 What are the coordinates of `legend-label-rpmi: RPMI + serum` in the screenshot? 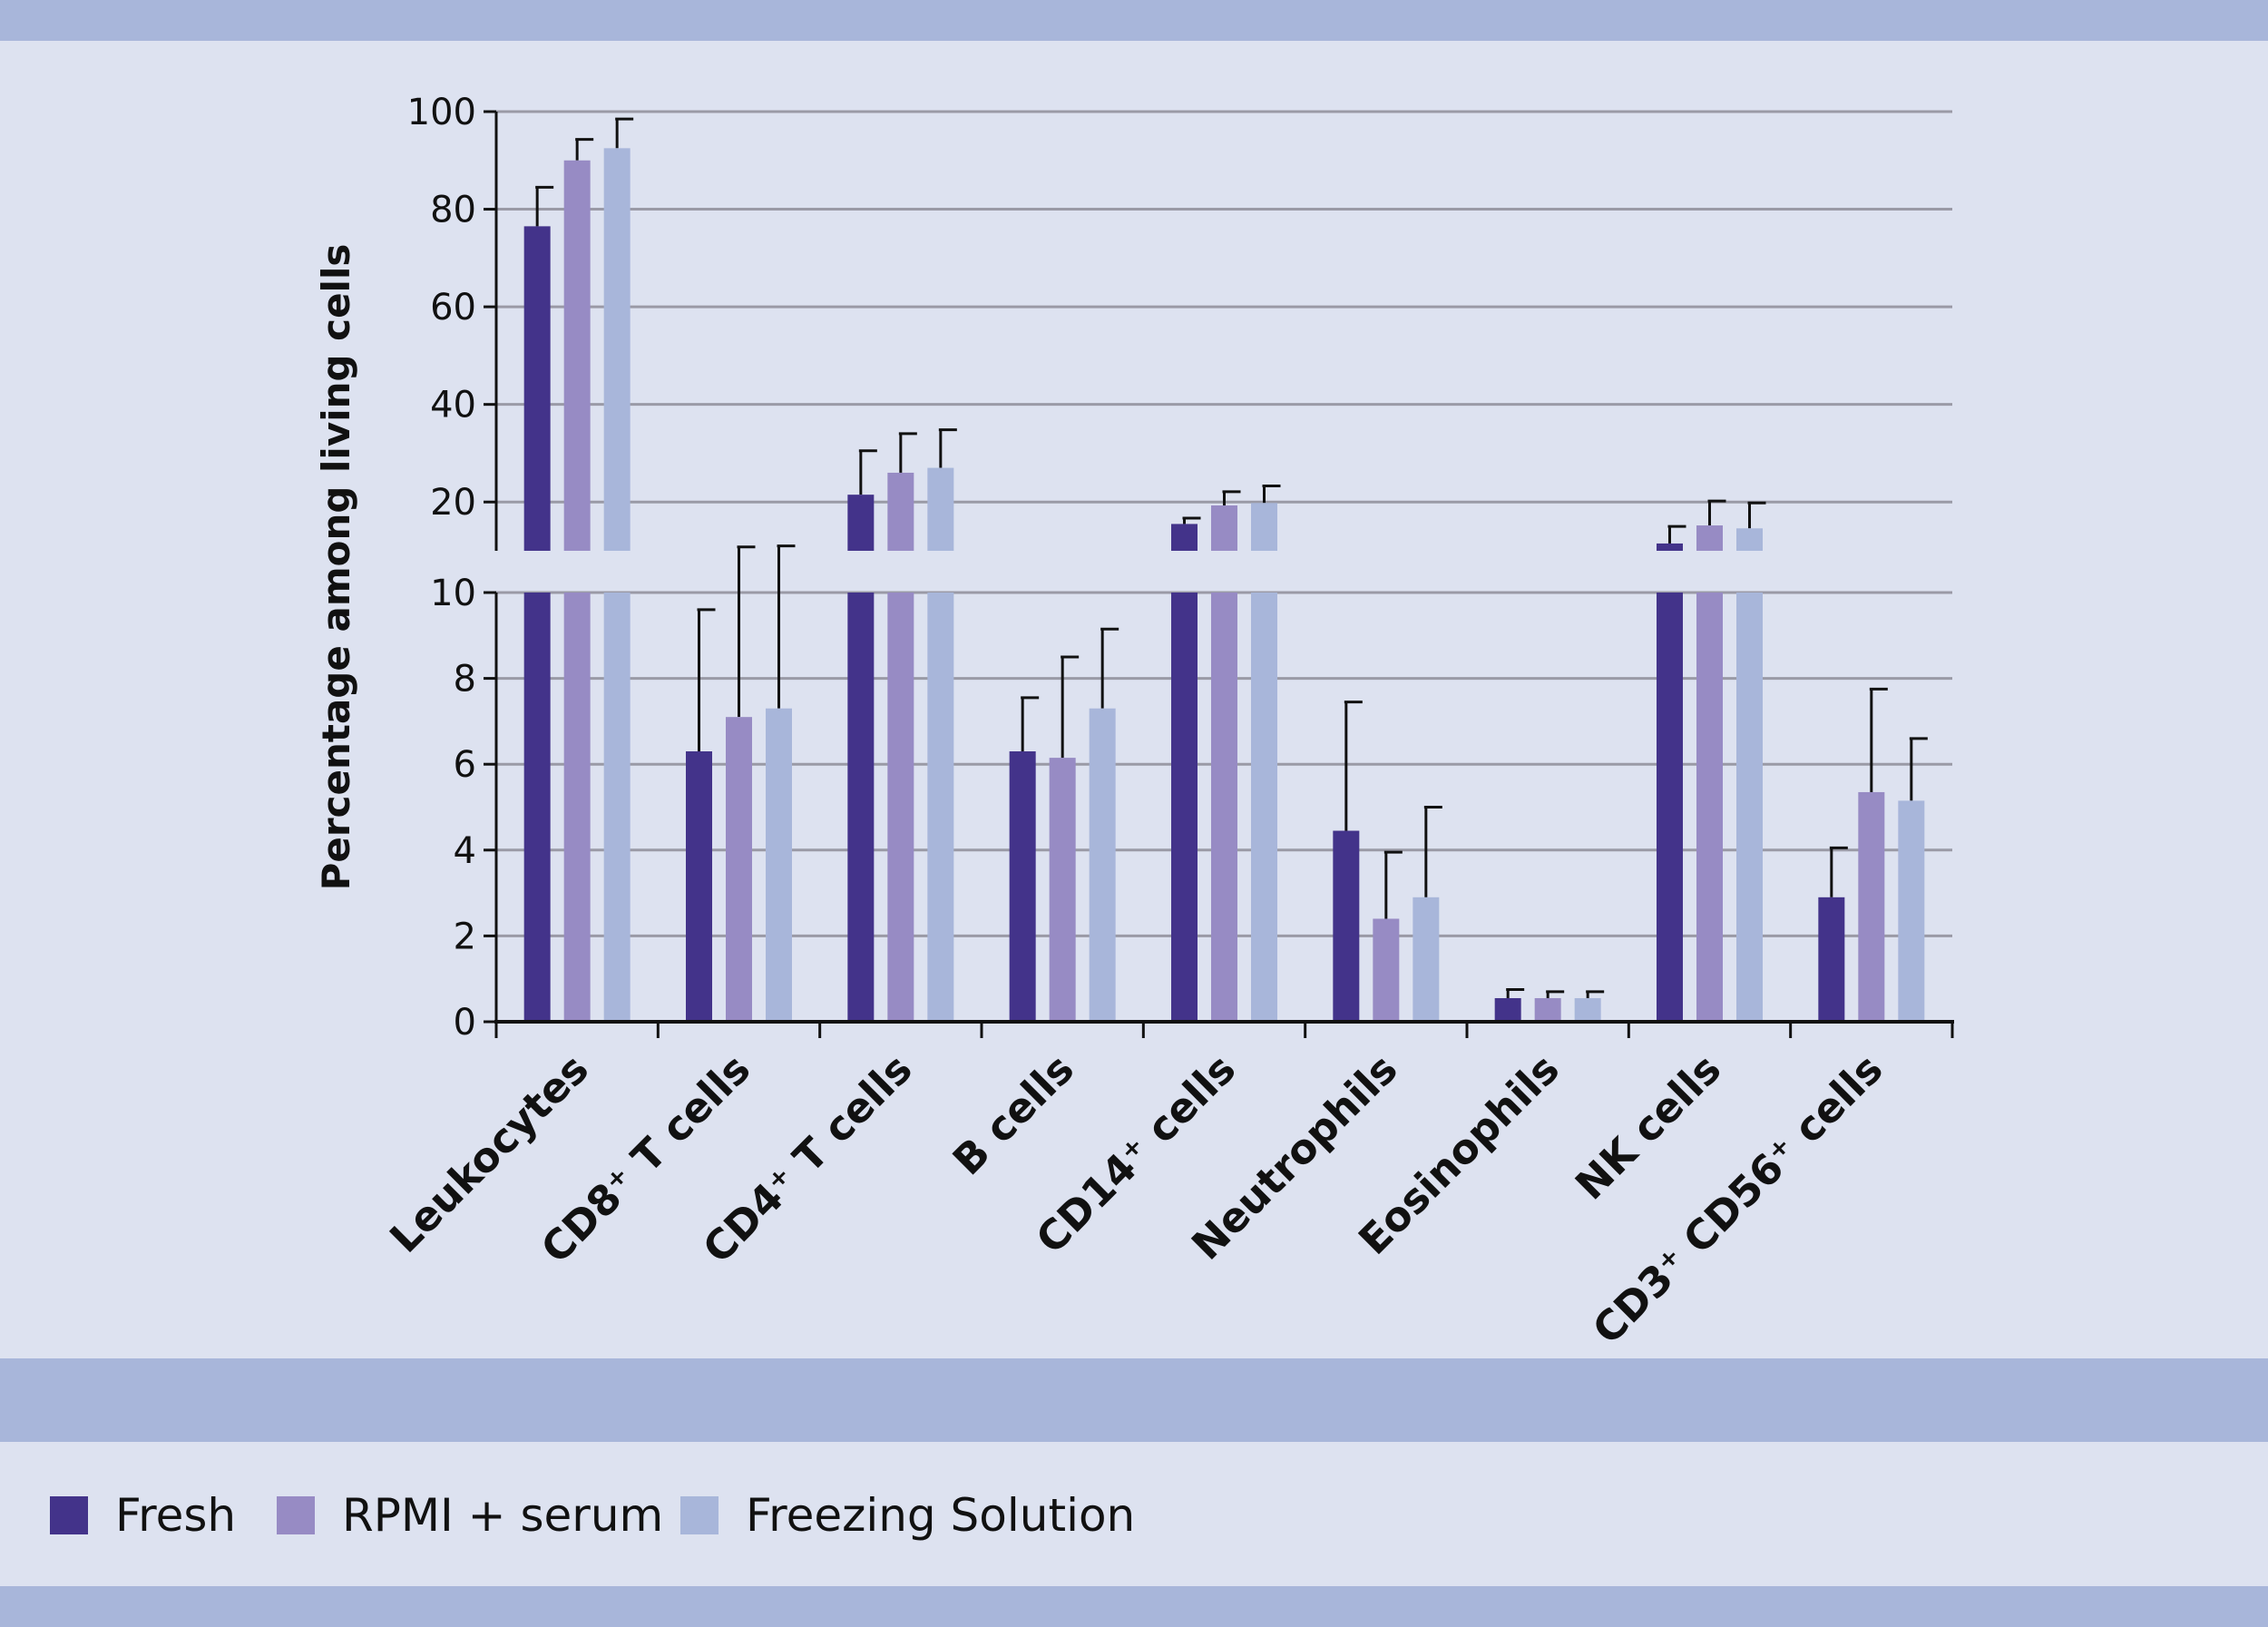 It's located at (503, 1515).